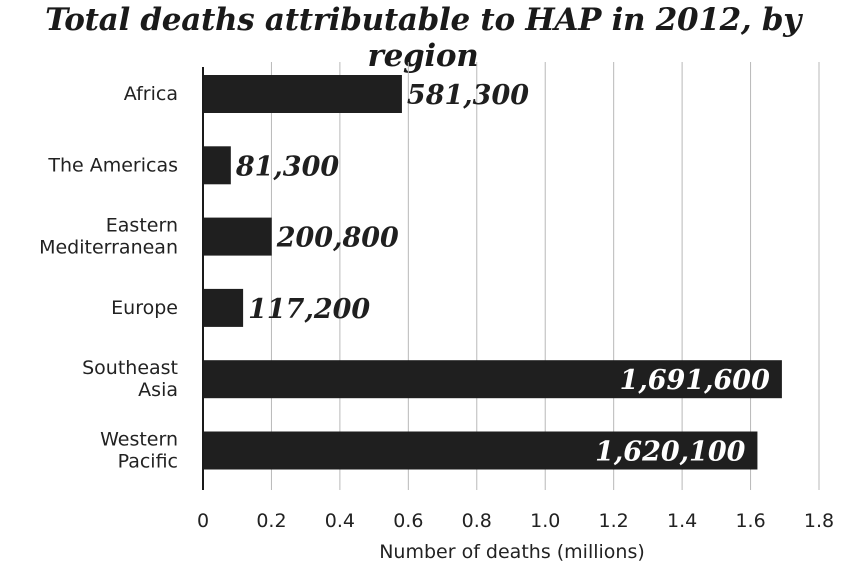 This screenshot has width=846, height=565. I want to click on x-tick-label: 0.6, so click(408, 521).